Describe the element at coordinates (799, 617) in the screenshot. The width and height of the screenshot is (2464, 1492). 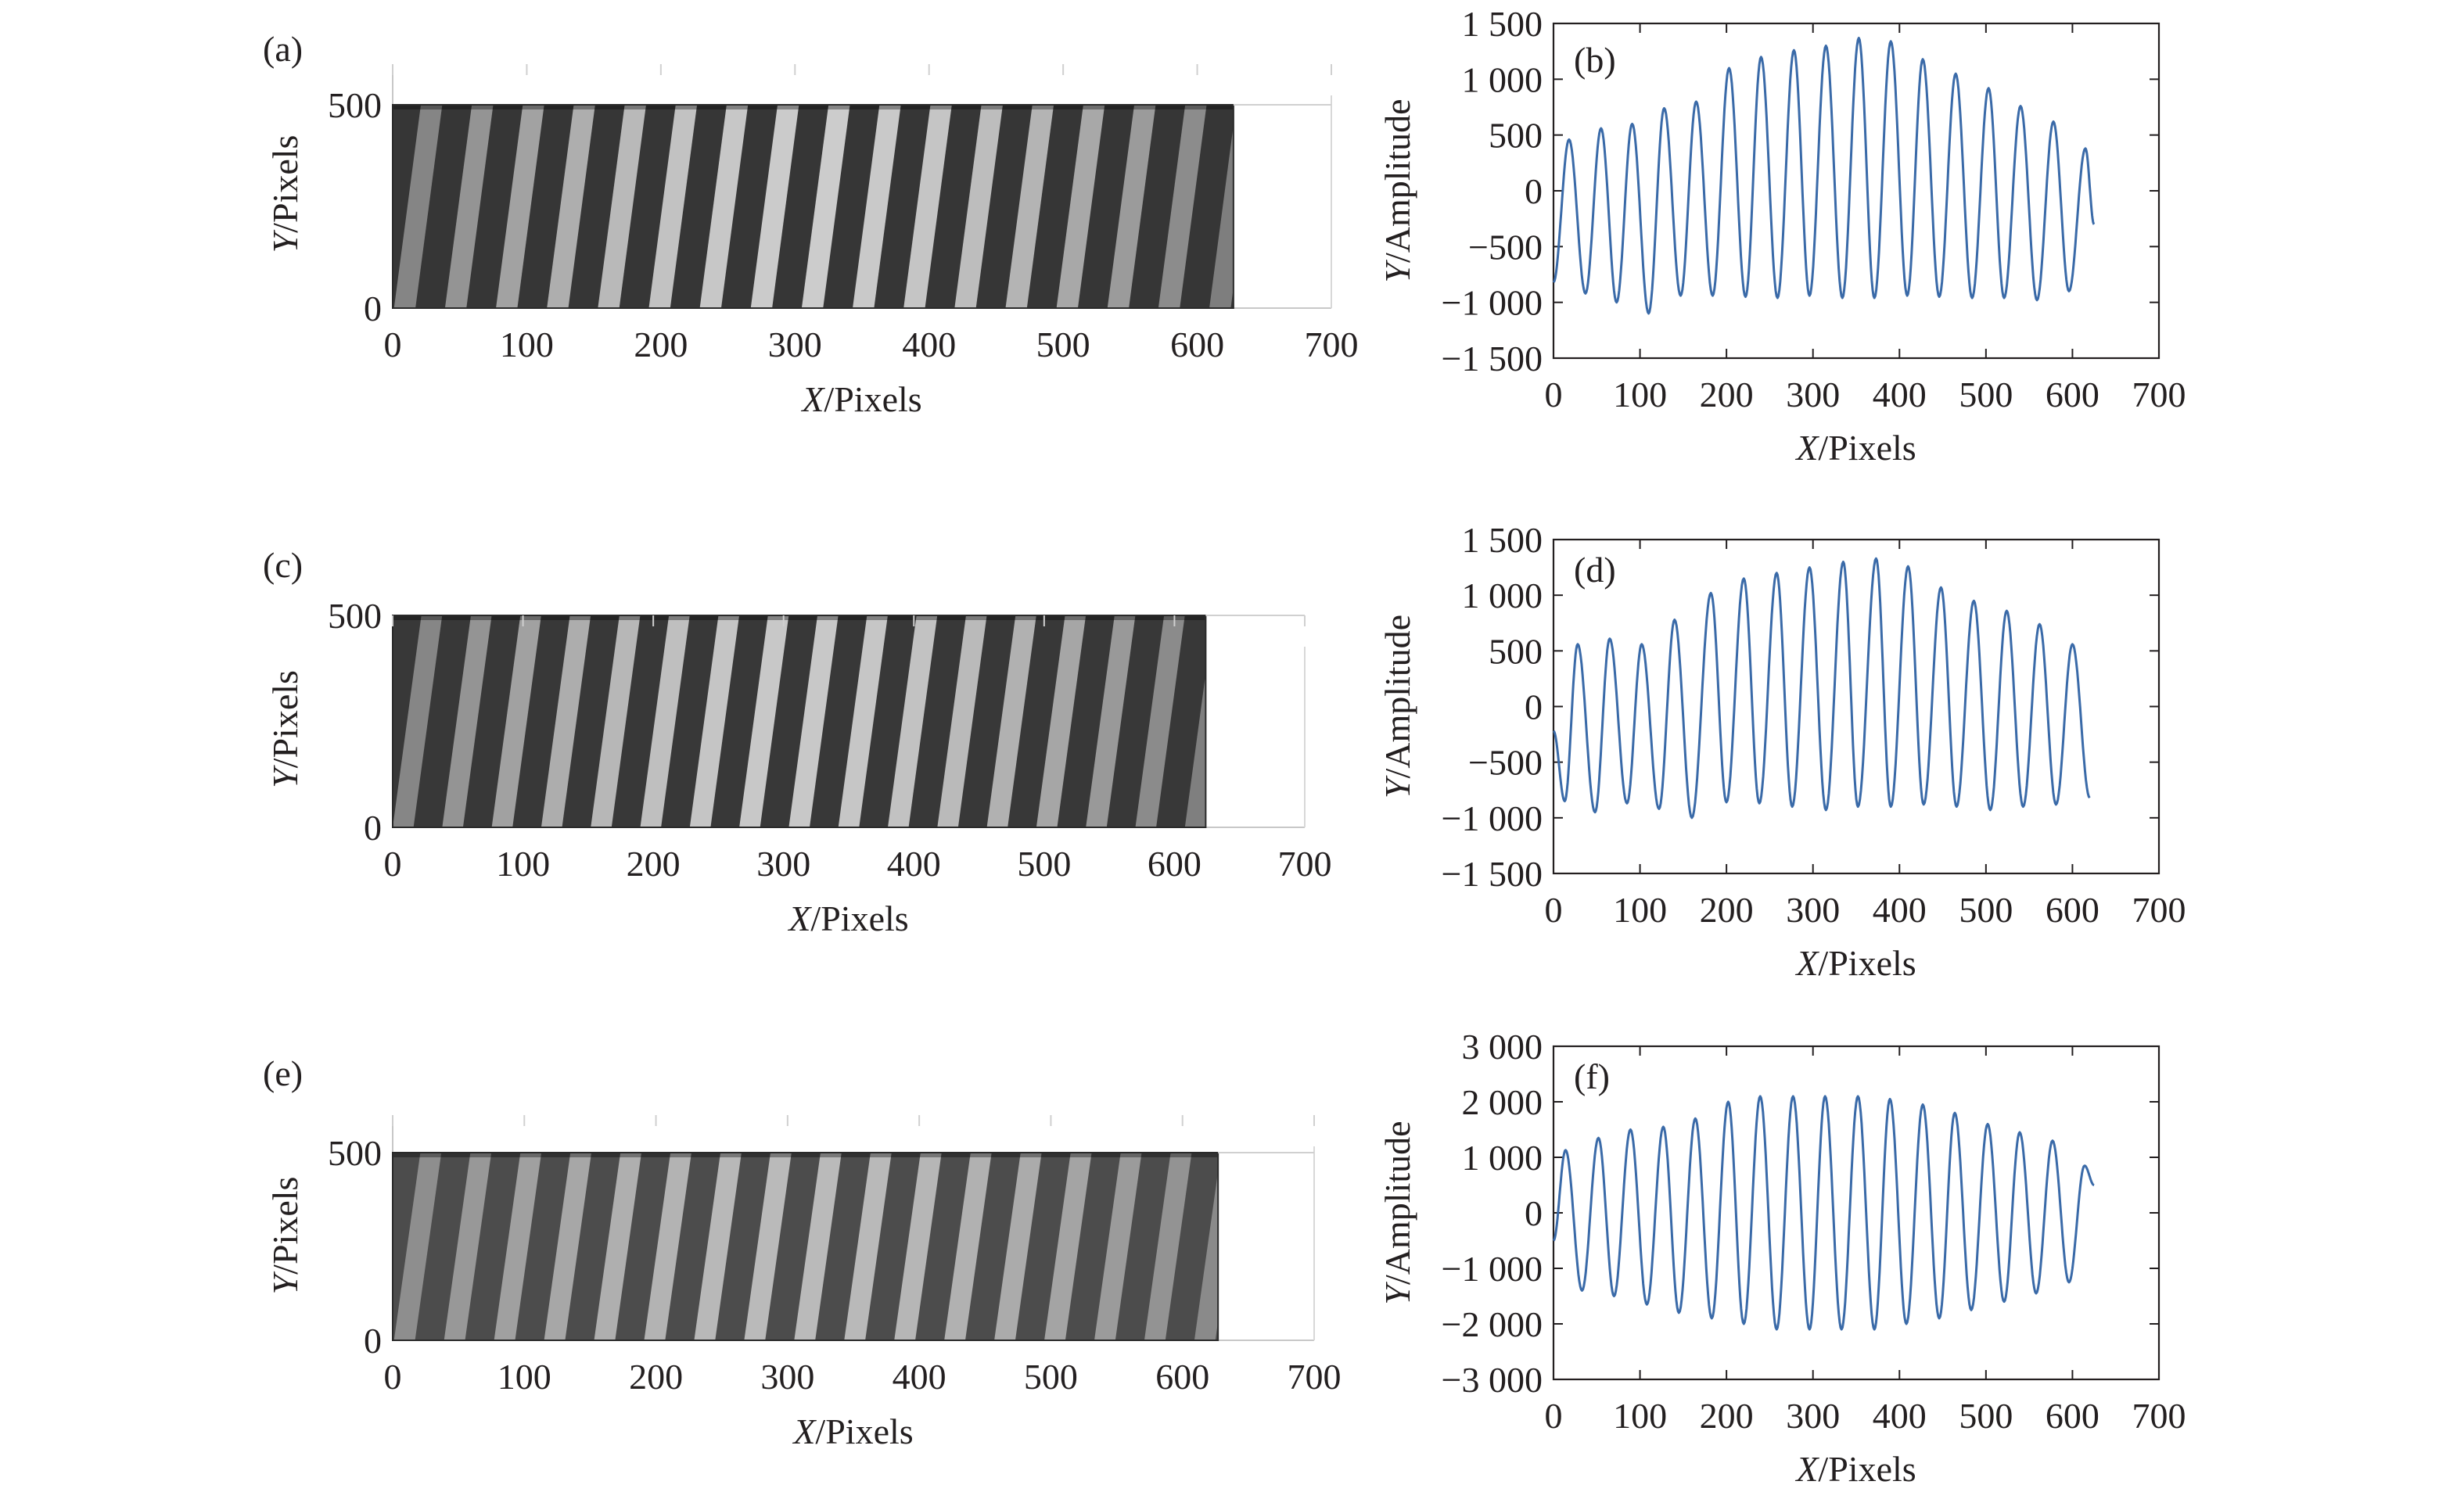
I see `fringe-top-edge` at that location.